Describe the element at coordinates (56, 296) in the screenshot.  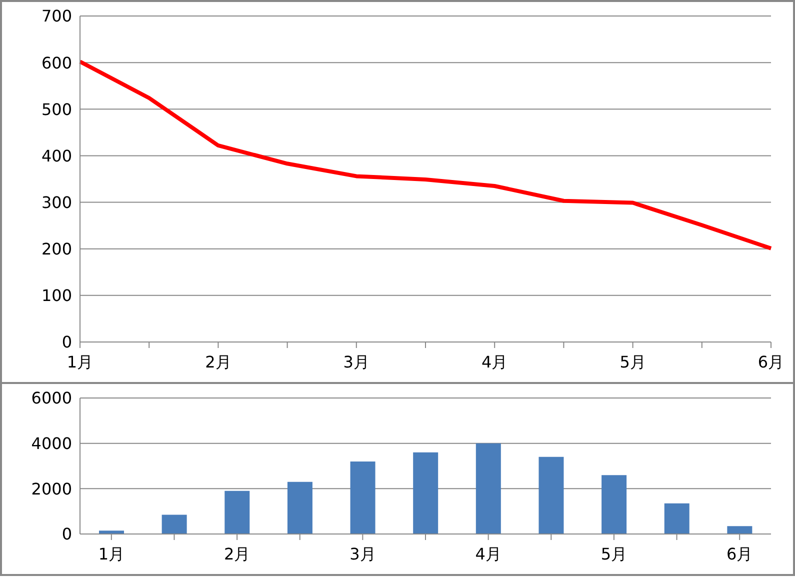
I see `y-tick-label: 100` at that location.